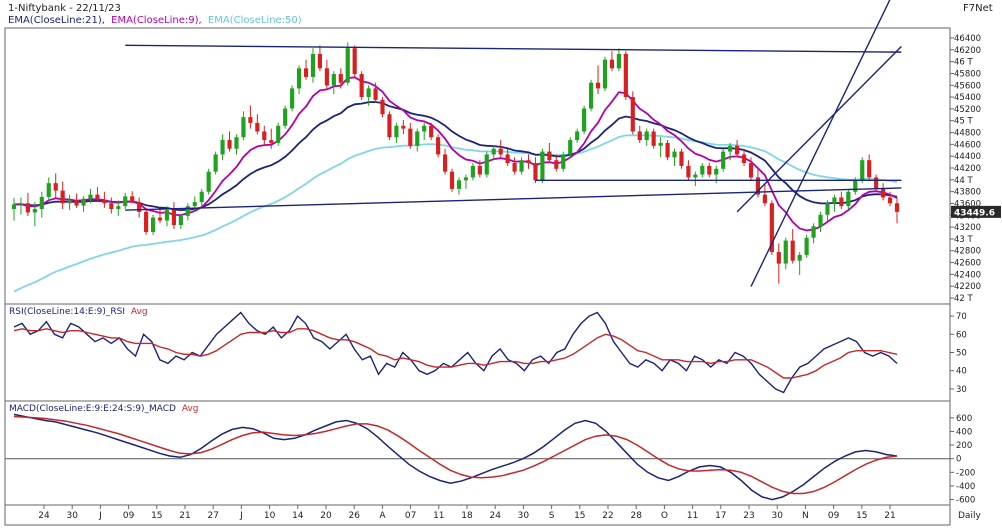  Describe the element at coordinates (664, 516) in the screenshot. I see `time-tick-label: O` at that location.